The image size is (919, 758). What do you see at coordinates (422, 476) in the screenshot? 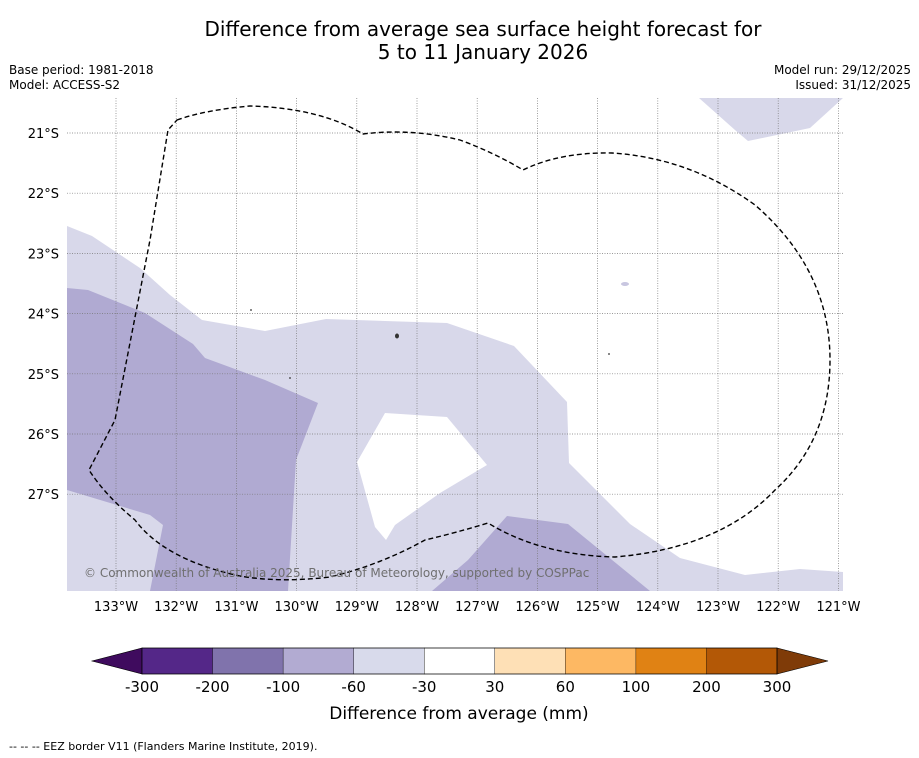
I see `neutral-hole` at bounding box center [422, 476].